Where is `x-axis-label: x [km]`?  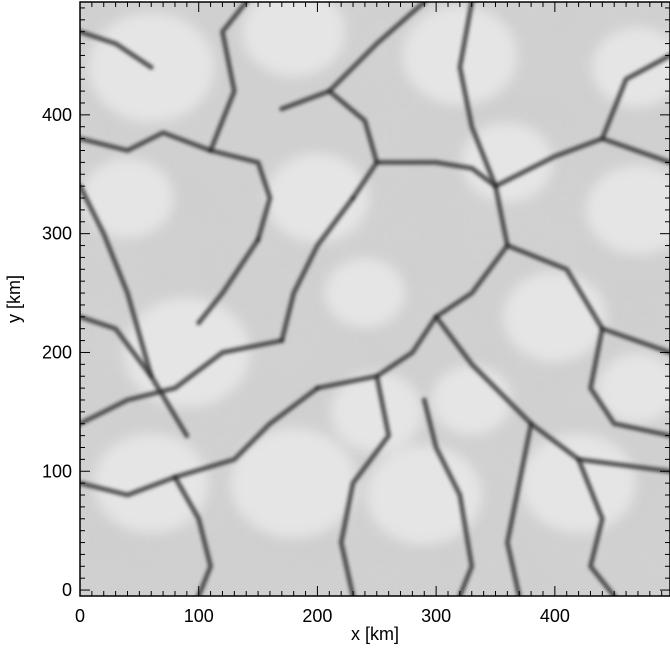 x-axis-label: x [km] is located at coordinates (375, 634).